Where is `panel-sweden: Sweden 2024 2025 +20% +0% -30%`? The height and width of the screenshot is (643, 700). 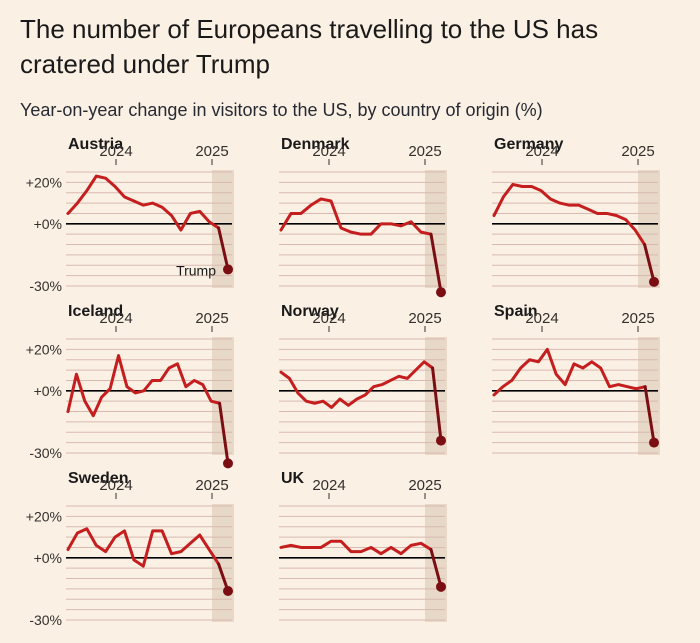 panel-sweden: Sweden 2024 2025 +20% +0% -30% is located at coordinates (117, 550).